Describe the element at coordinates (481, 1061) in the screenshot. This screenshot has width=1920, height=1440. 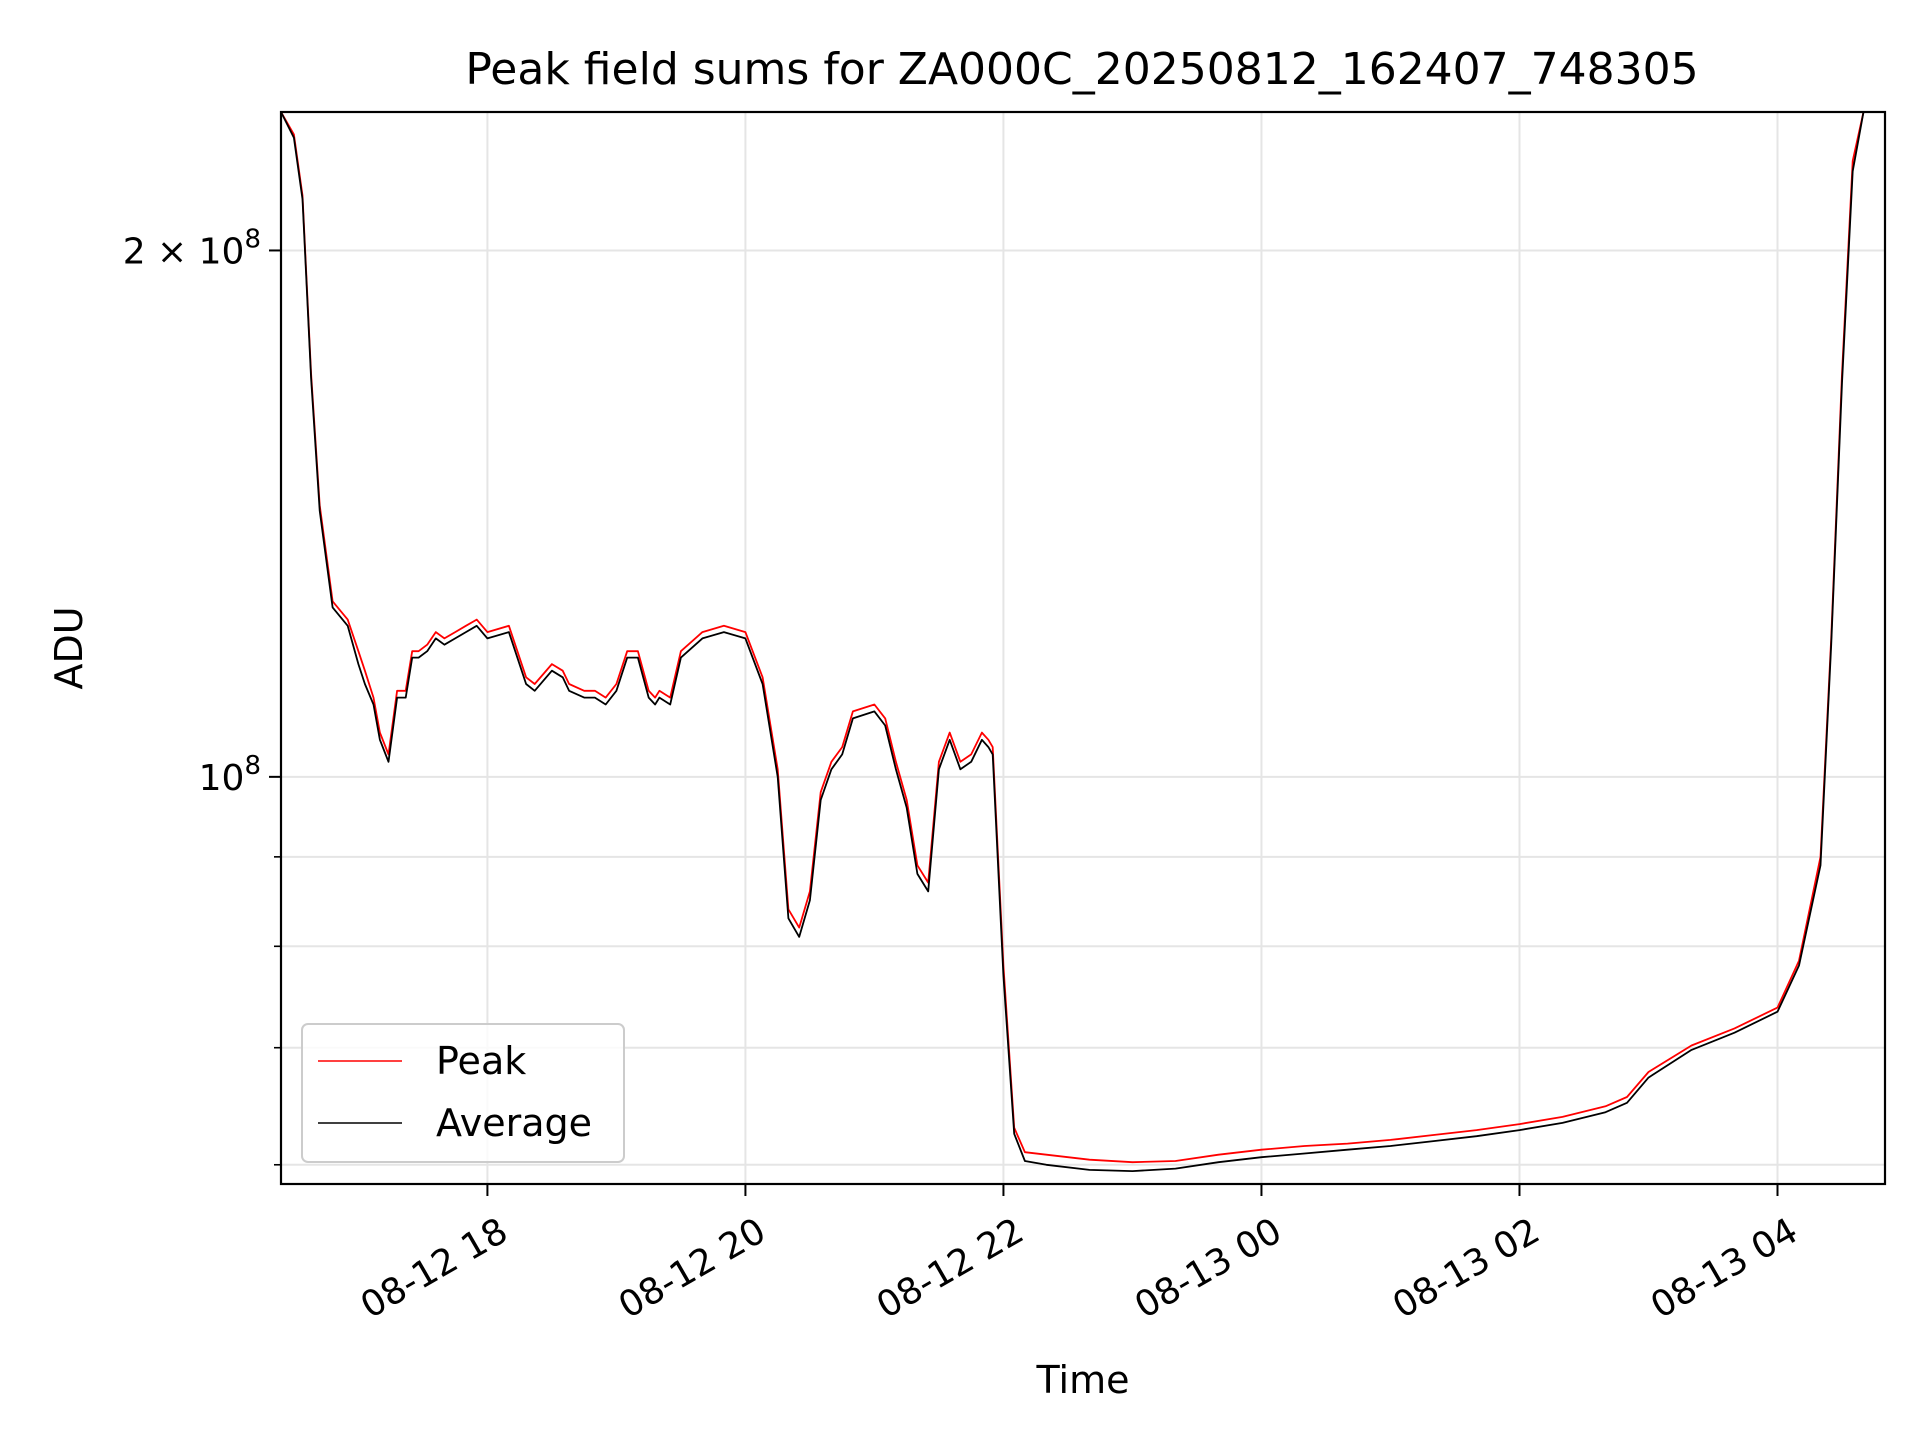
I see `legend-label-peak: Peak` at that location.